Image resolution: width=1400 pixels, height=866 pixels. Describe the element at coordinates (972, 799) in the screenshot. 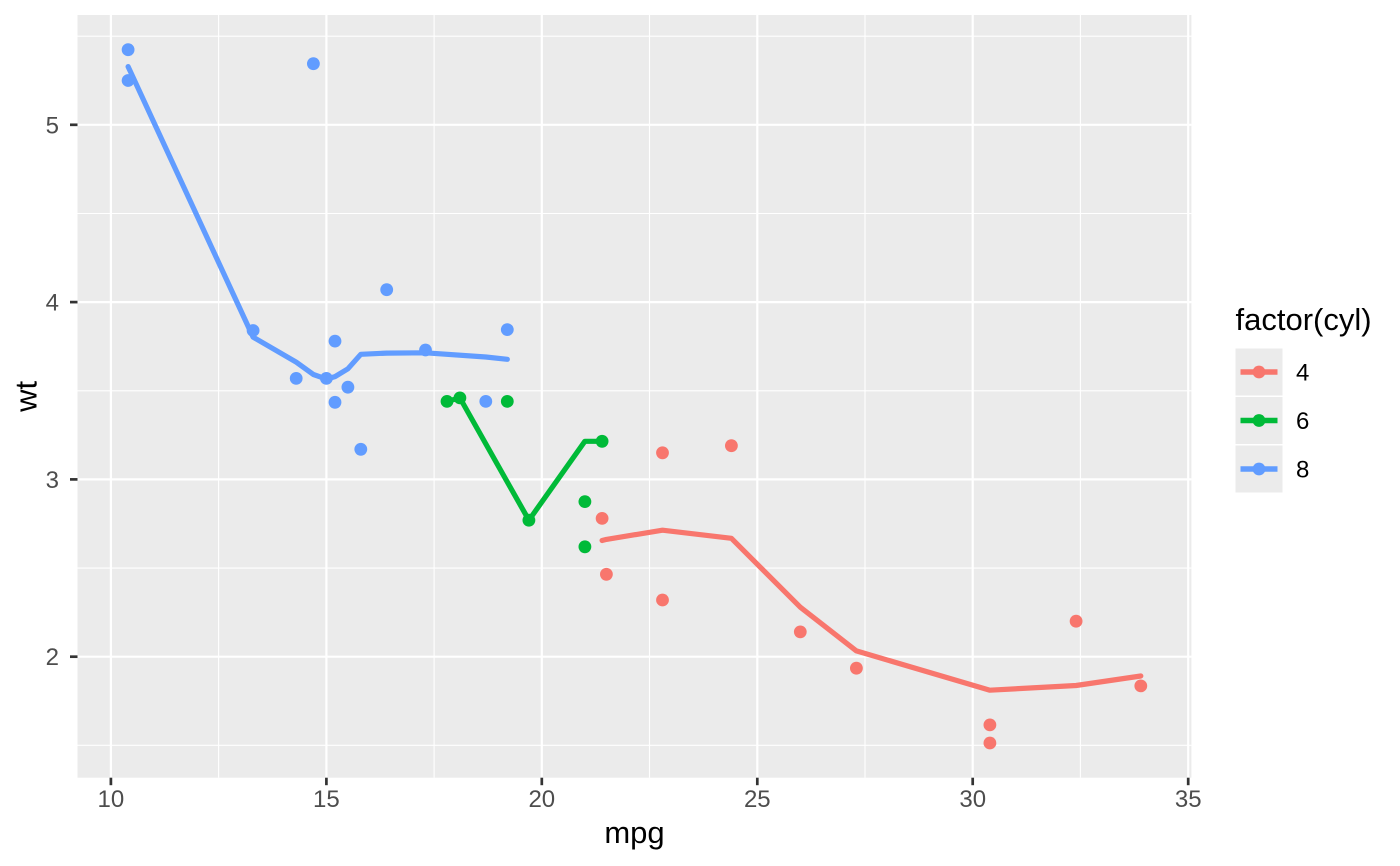

I see `svg-text: 30` at that location.